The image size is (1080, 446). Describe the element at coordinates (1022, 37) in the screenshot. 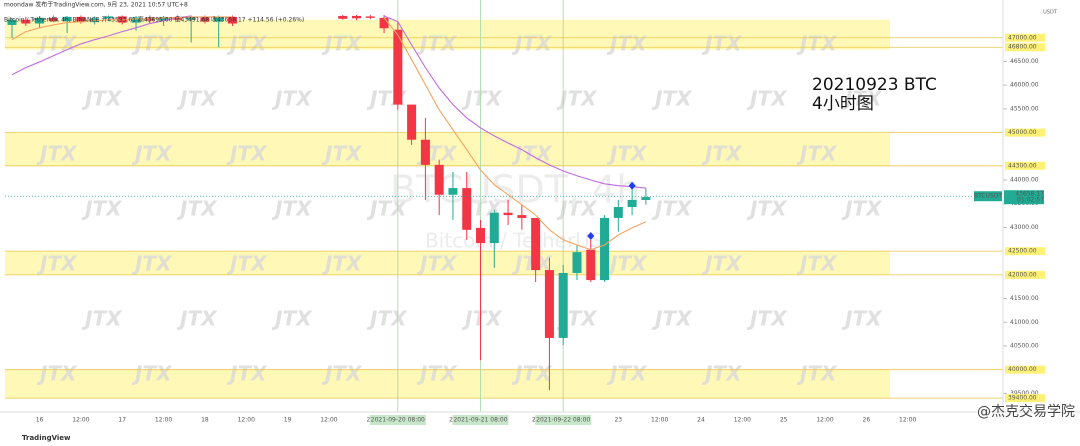

I see `level-label: 47000.00` at that location.